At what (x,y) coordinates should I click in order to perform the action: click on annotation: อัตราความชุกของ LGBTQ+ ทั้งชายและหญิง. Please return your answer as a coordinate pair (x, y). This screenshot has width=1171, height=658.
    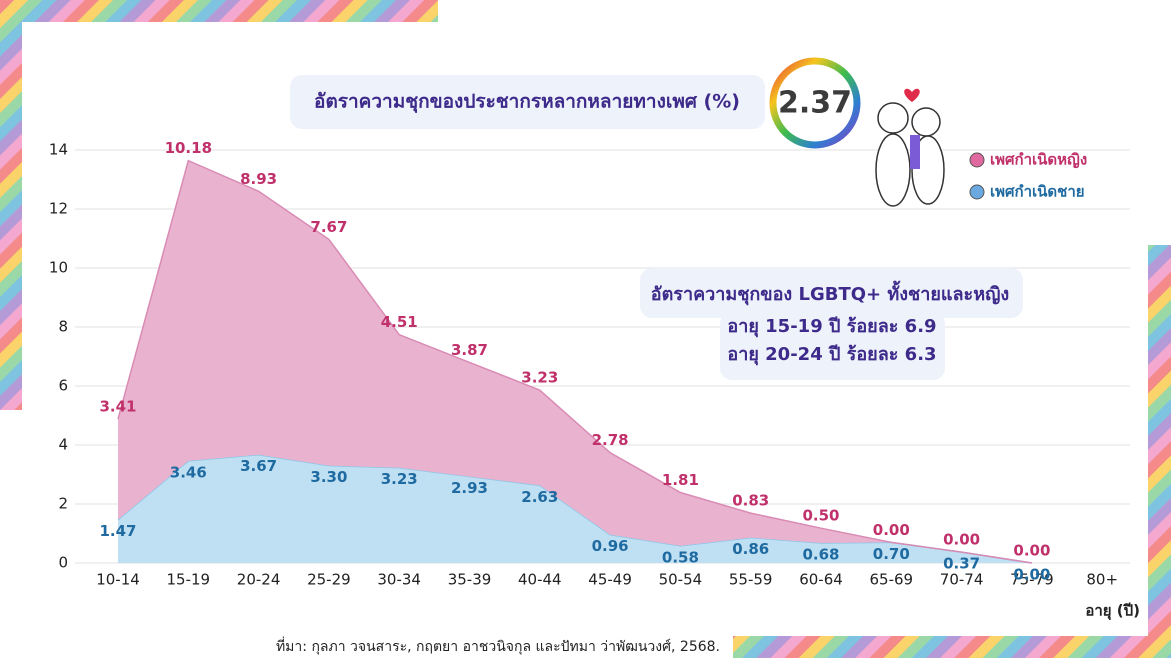
    Looking at the image, I should click on (830, 293).